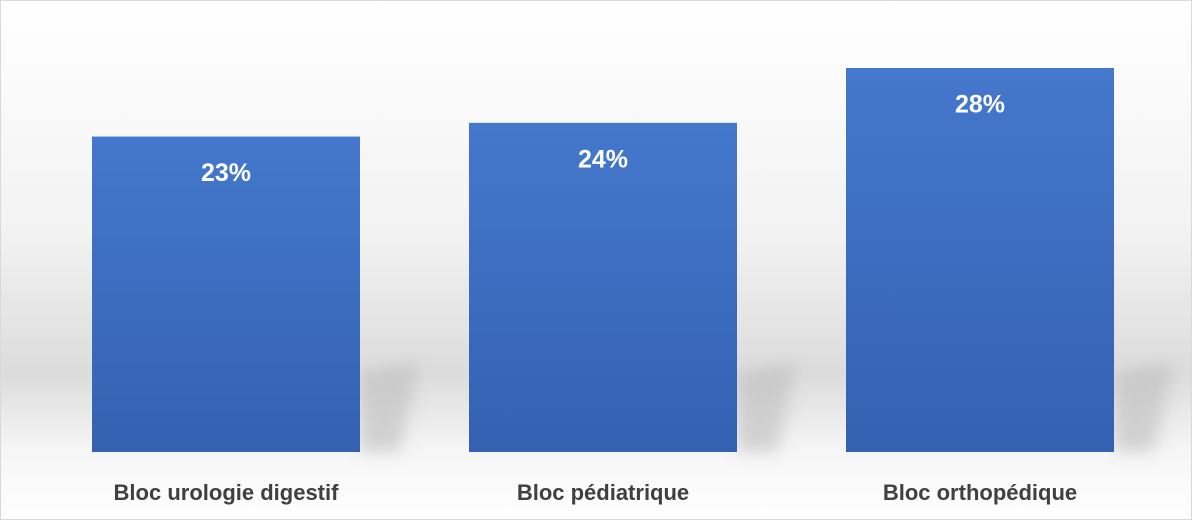  What do you see at coordinates (603, 159) in the screenshot?
I see `data-label: 24%` at bounding box center [603, 159].